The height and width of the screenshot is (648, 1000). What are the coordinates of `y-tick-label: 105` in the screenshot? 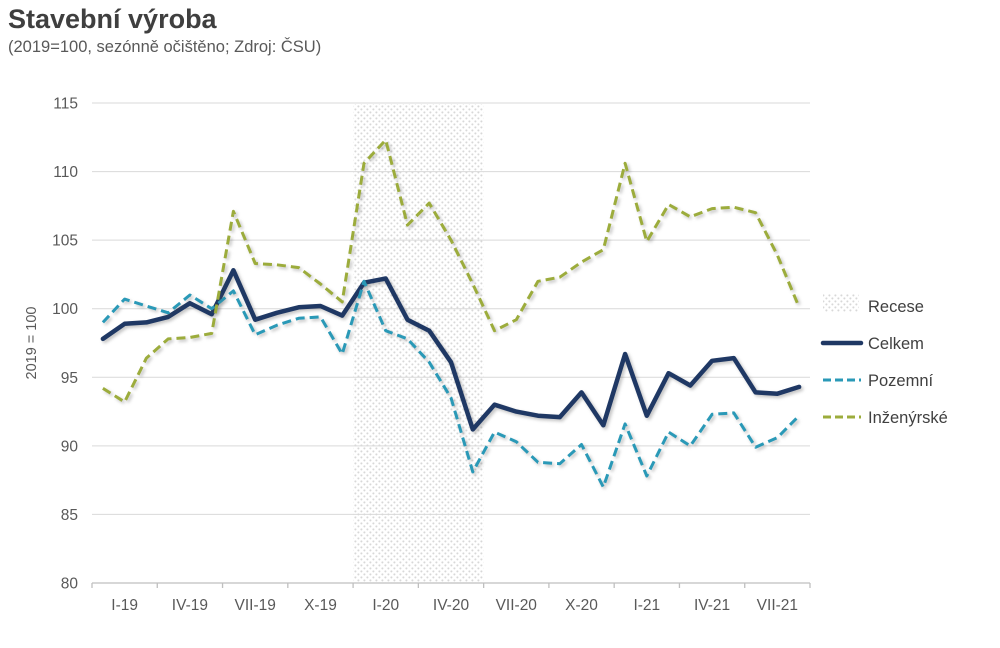 It's located at (65, 241).